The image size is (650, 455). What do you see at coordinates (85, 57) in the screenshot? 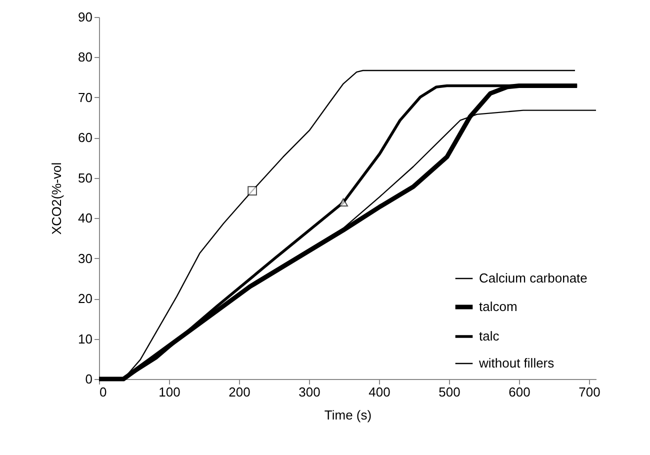
I see `y-tick-label: 80` at bounding box center [85, 57].